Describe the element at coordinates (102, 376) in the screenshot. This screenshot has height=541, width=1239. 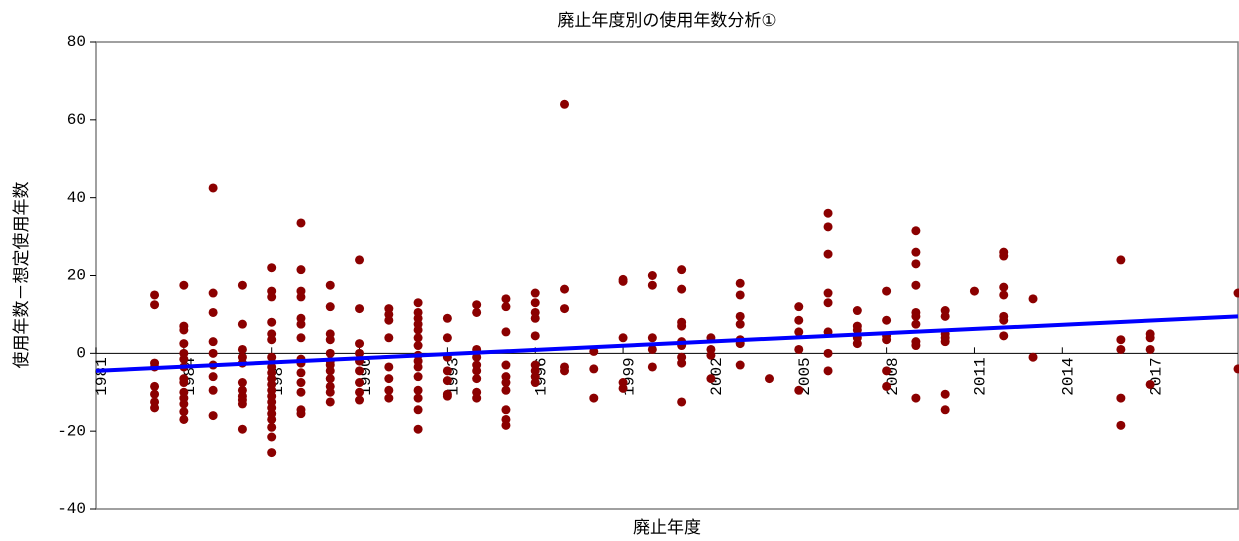
I see `x-tick-label: 1981` at that location.